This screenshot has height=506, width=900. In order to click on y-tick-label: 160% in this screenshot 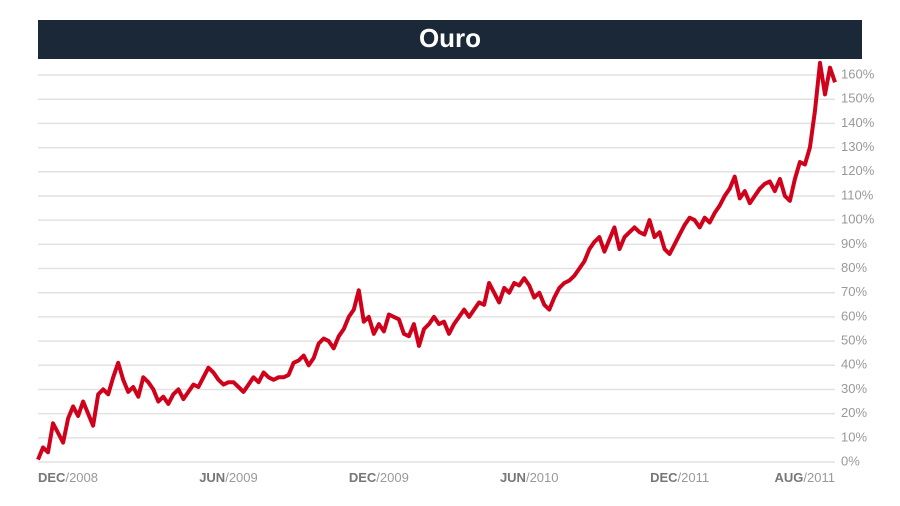, I will do `click(858, 73)`.